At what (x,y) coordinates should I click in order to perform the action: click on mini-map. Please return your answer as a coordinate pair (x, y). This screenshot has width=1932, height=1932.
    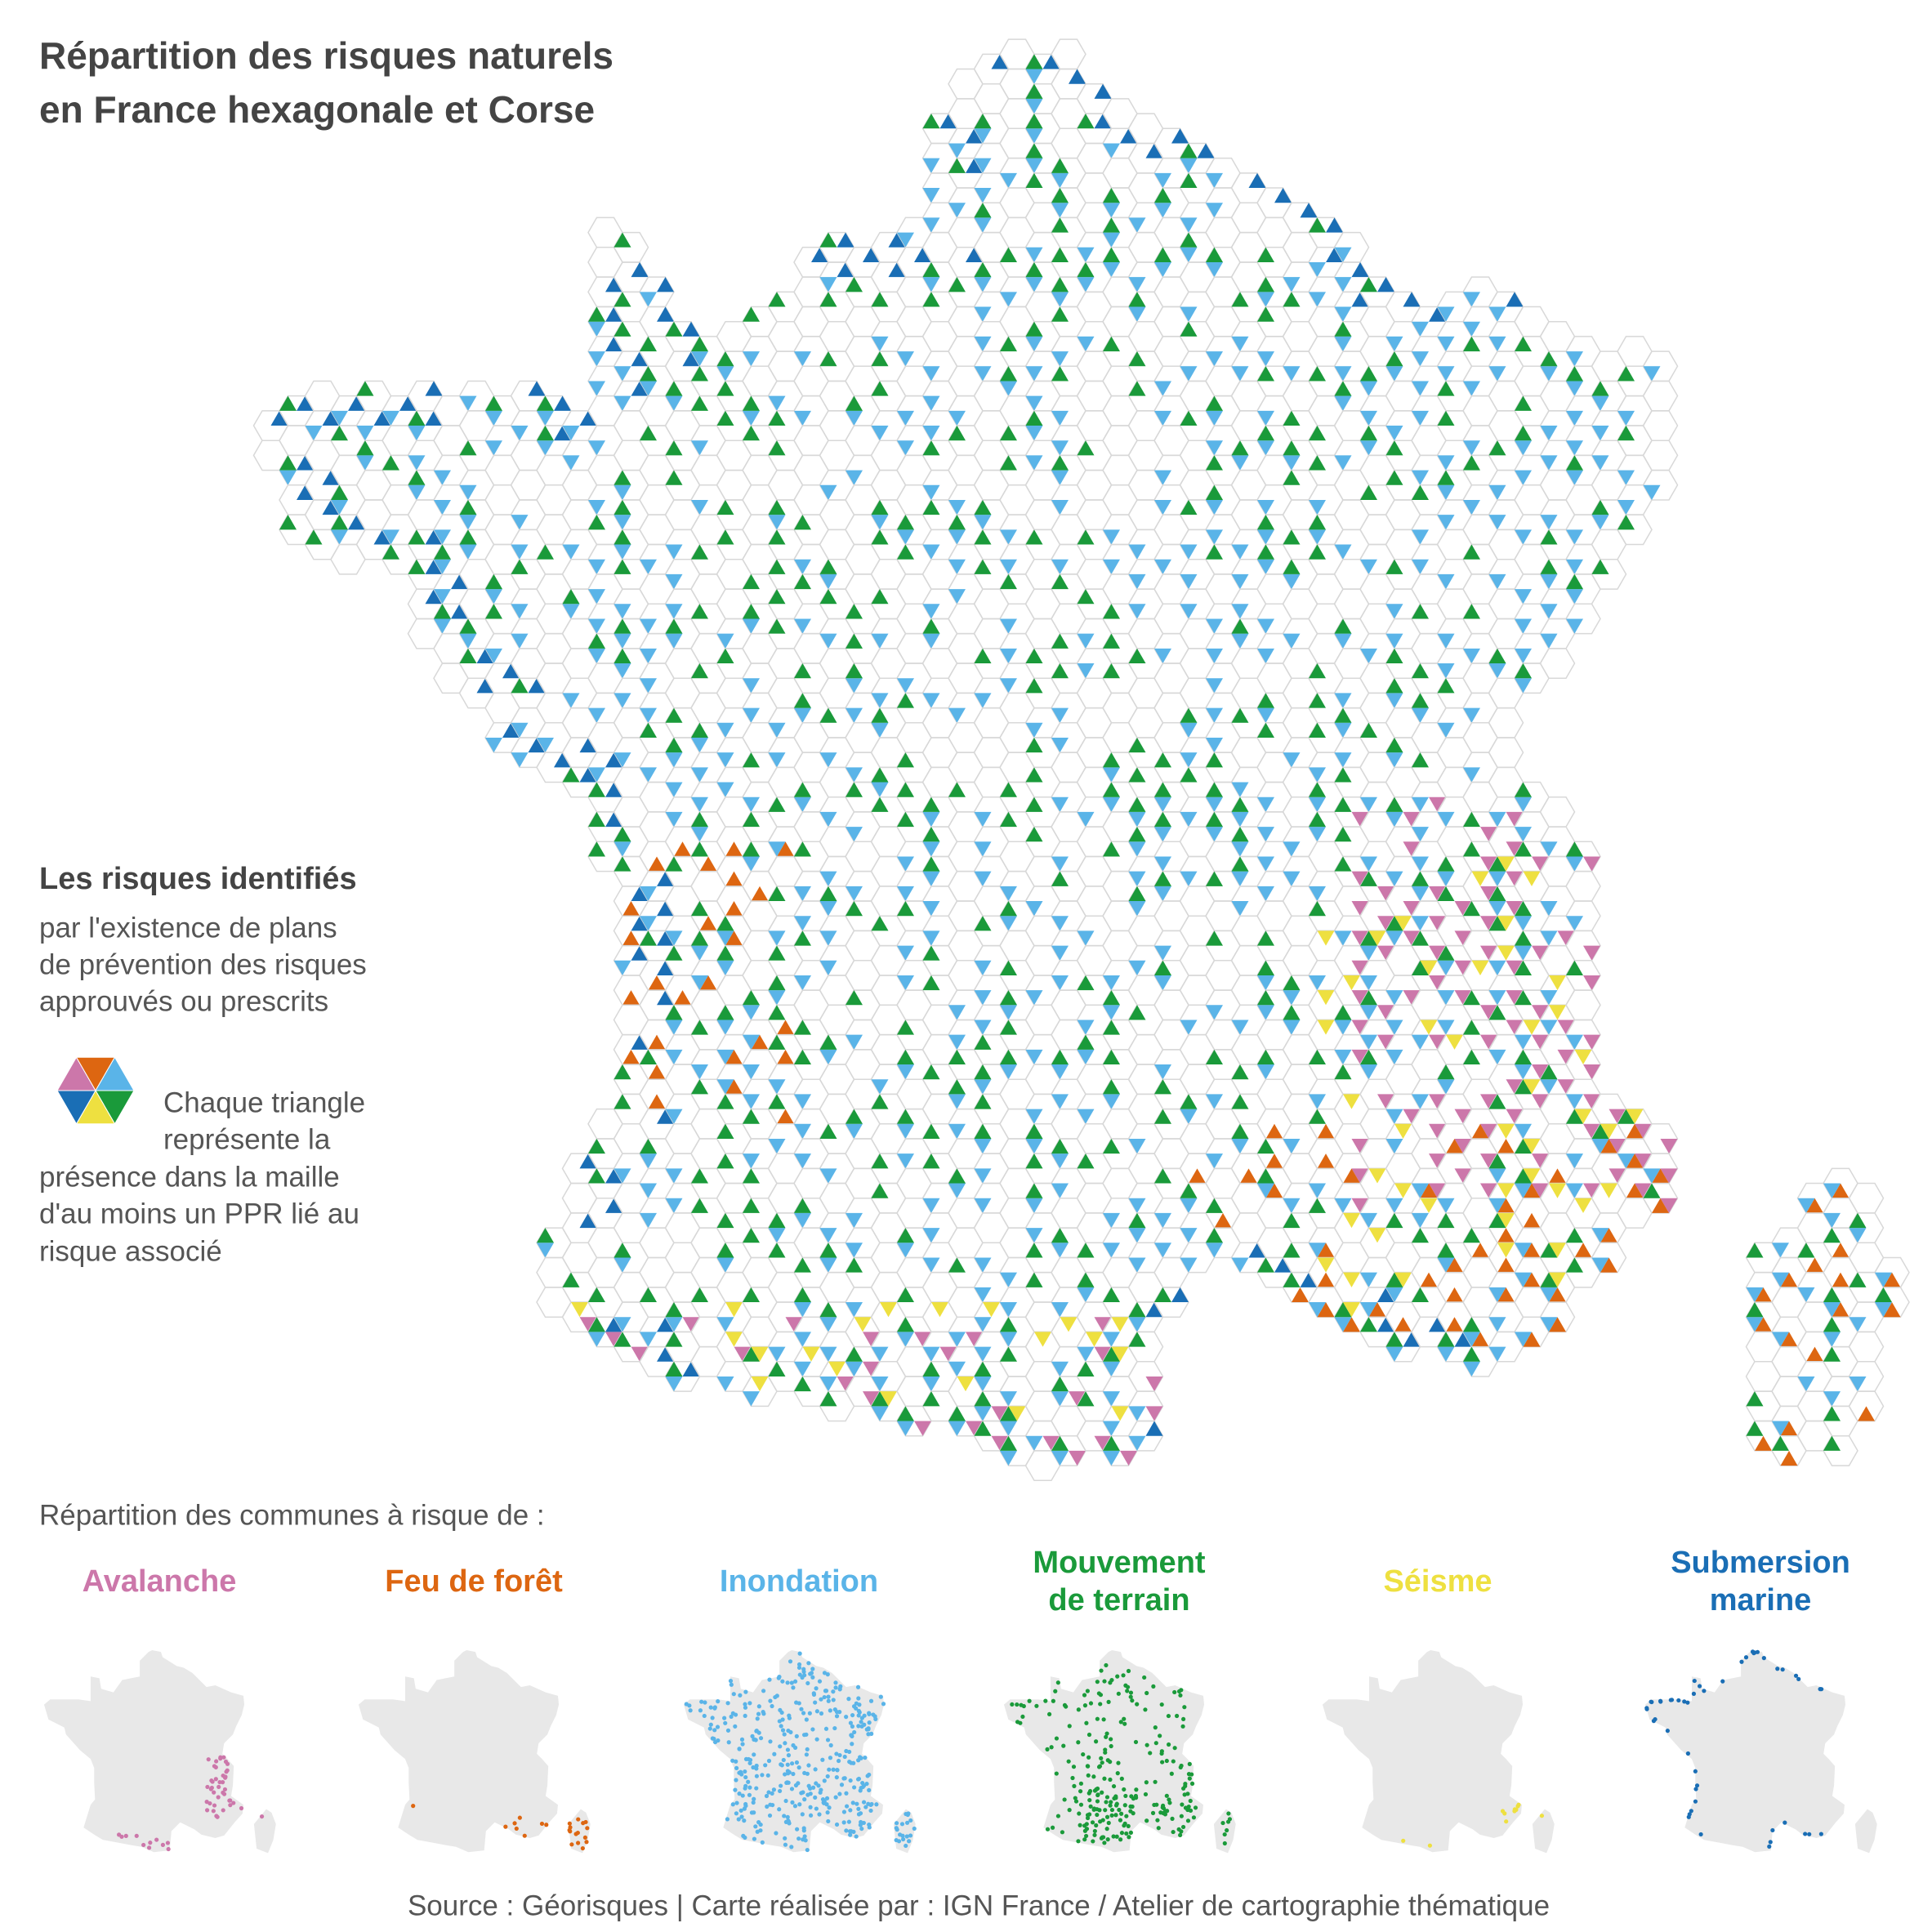
    Looking at the image, I should click on (1745, 1752).